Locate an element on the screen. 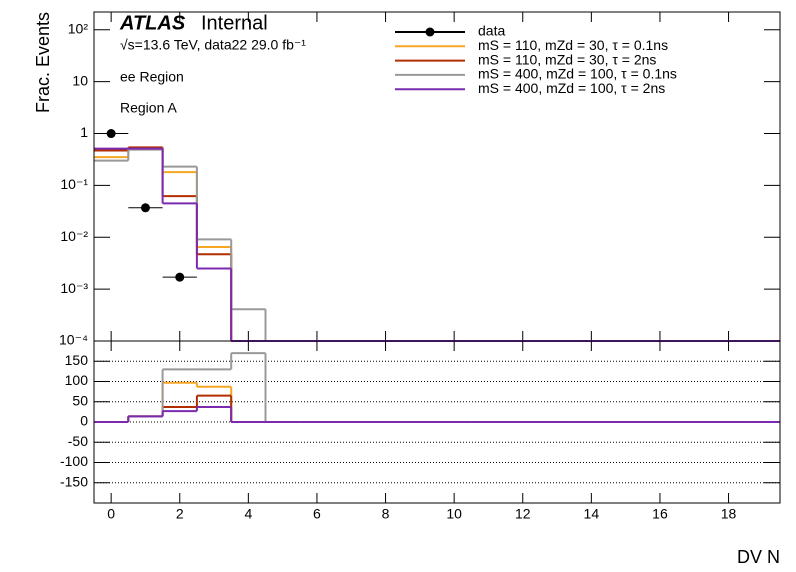  legend-label: mS = 400, mZd = 100, τ = 0.1ns is located at coordinates (577, 74).